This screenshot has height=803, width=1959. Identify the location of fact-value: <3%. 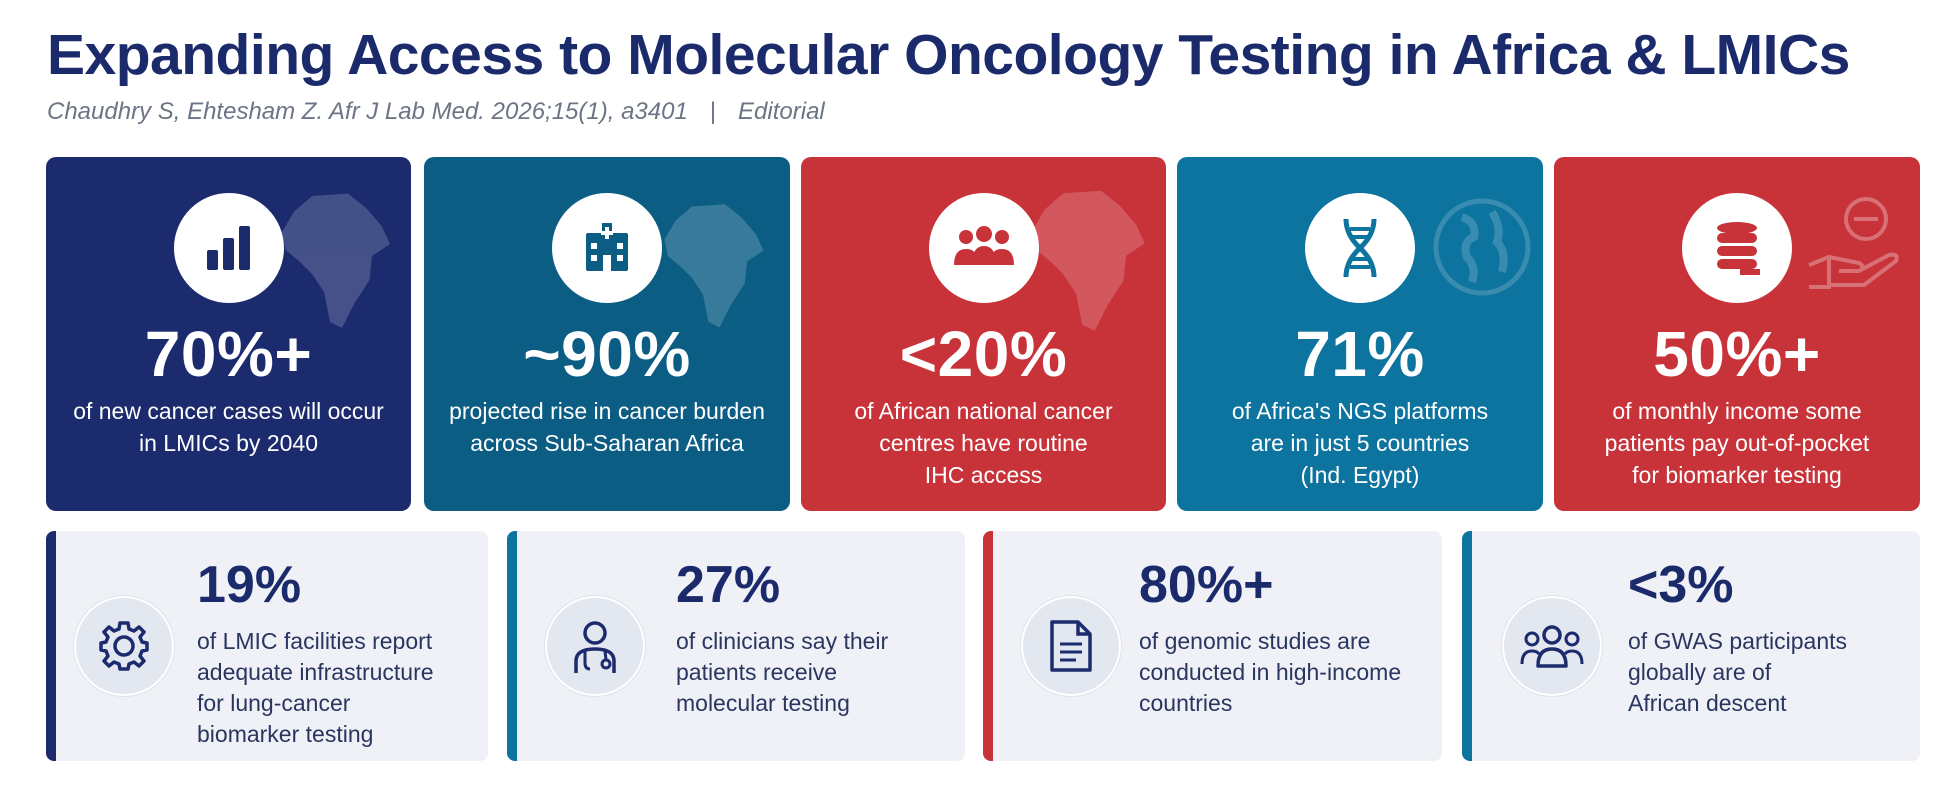
(1681, 585).